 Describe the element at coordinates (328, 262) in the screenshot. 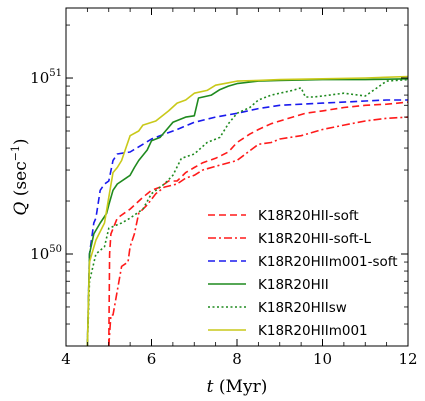

I see `legend-label: K18R20HIIm001-soft` at that location.